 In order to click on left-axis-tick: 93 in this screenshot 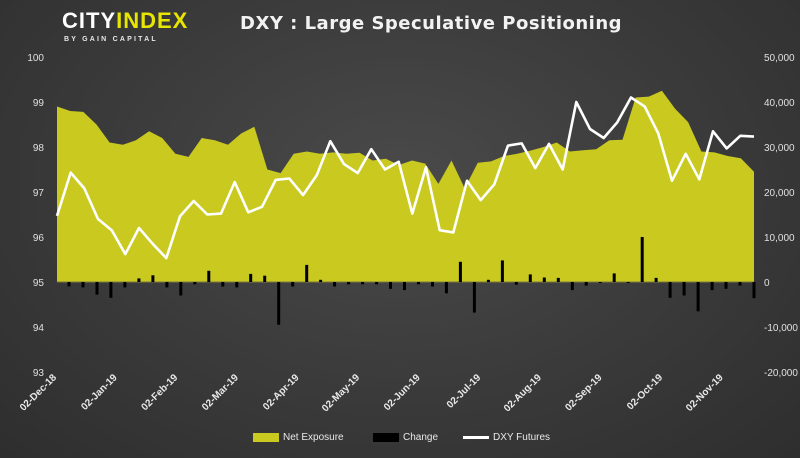, I will do `click(39, 373)`.